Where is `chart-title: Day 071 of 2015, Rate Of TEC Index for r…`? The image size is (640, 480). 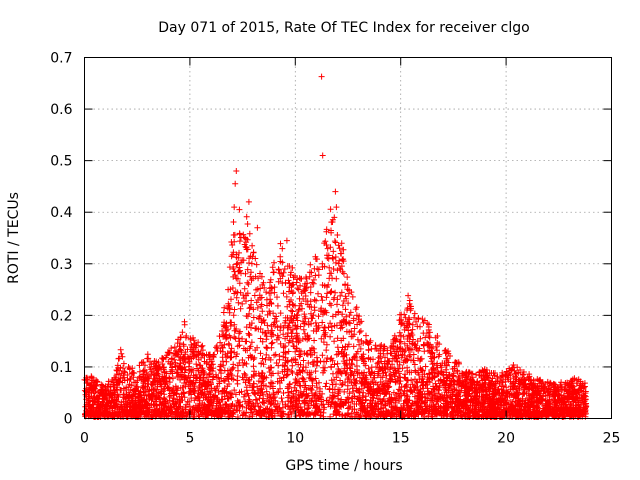
chart-title: Day 071 of 2015, Rate Of TEC Index for r… is located at coordinates (343, 28).